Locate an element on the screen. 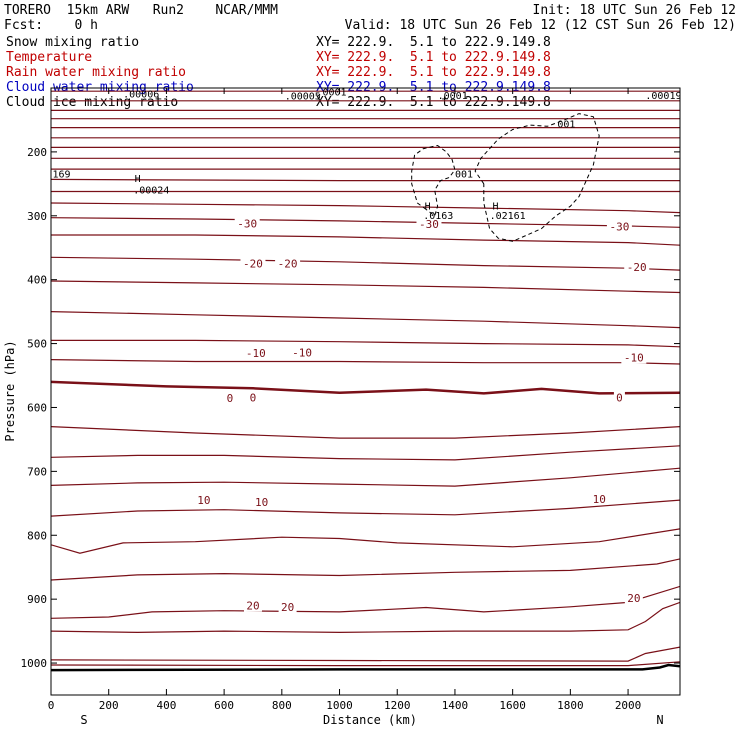  surface-line is located at coordinates (365, 667).